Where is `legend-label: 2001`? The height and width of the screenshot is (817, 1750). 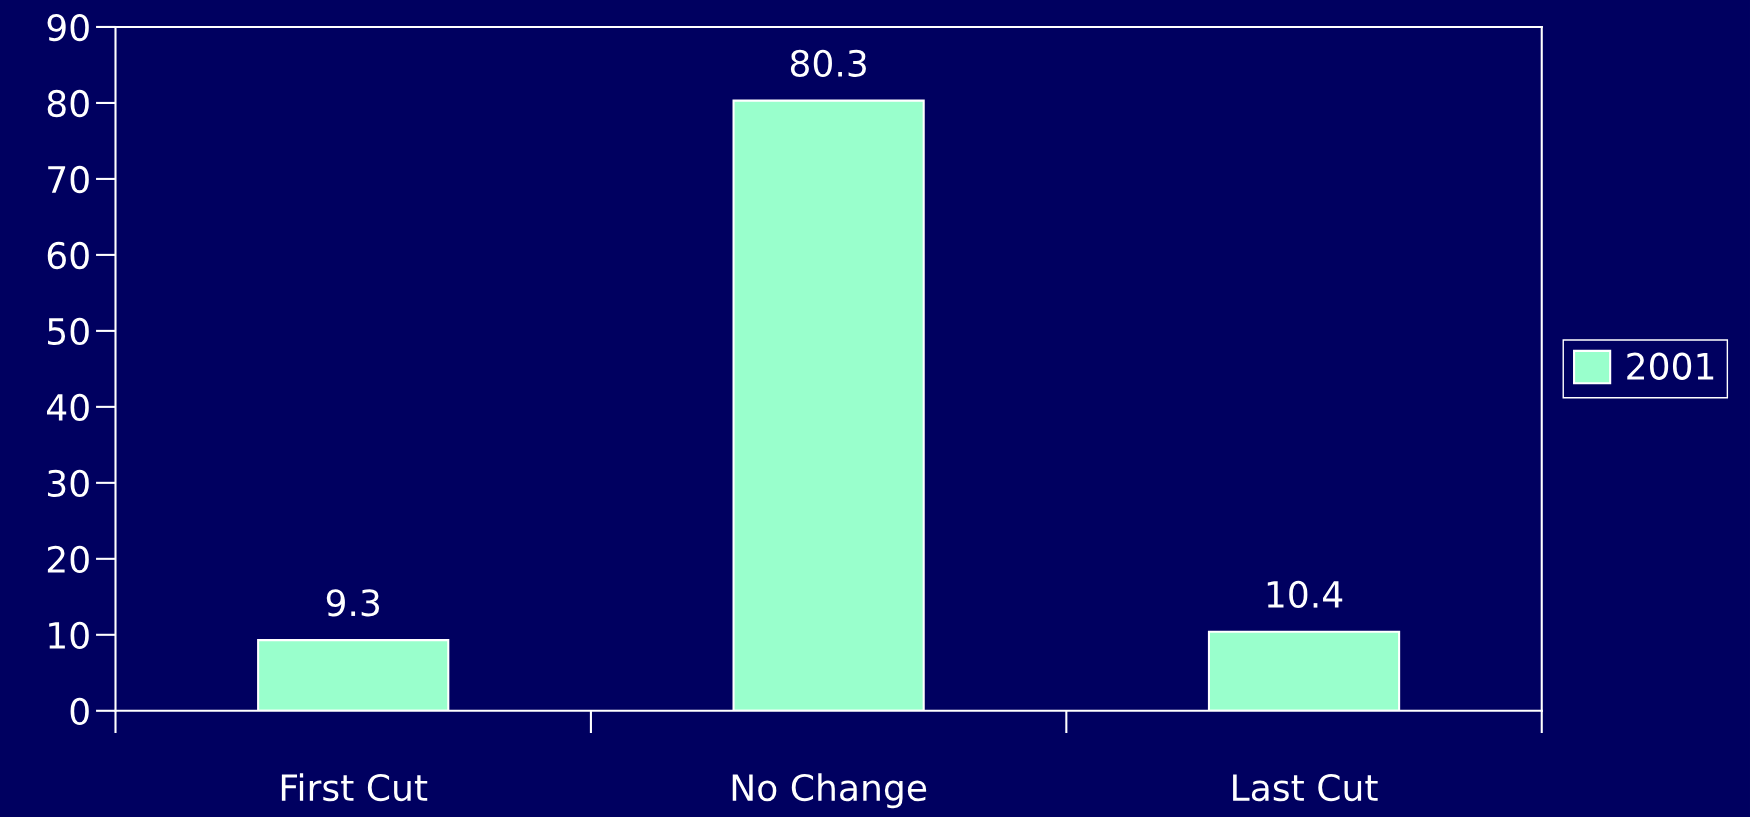 legend-label: 2001 is located at coordinates (1670, 366).